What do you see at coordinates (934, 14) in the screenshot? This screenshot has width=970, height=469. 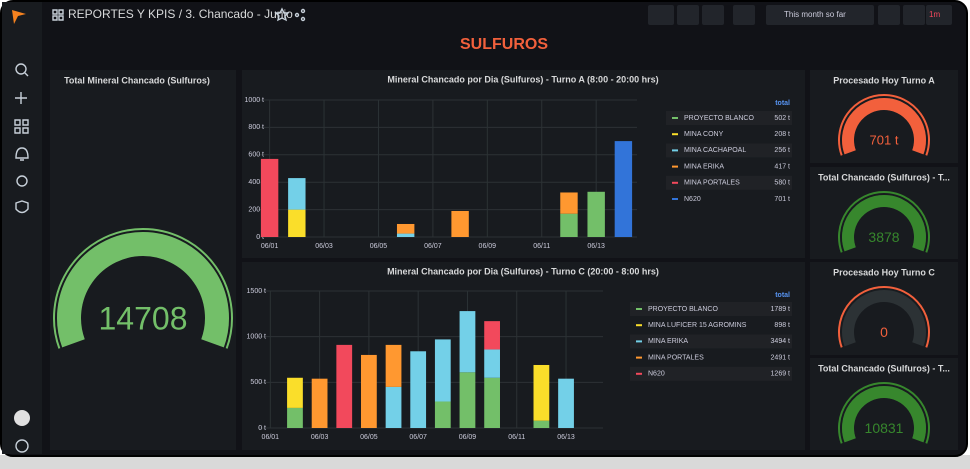 I see `refresh-interval-text: 1m` at bounding box center [934, 14].